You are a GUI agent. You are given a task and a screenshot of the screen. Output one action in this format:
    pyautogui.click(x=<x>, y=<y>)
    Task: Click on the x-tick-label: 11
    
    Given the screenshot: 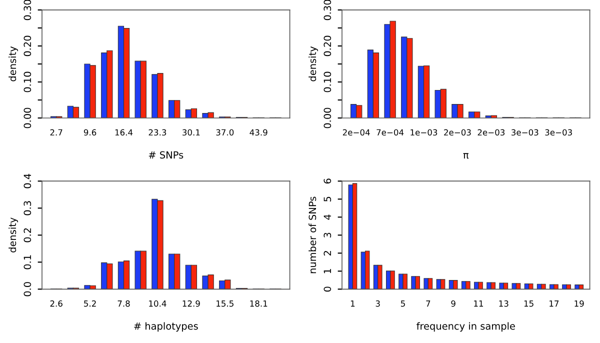 What is the action you would take?
    pyautogui.click(x=479, y=303)
    